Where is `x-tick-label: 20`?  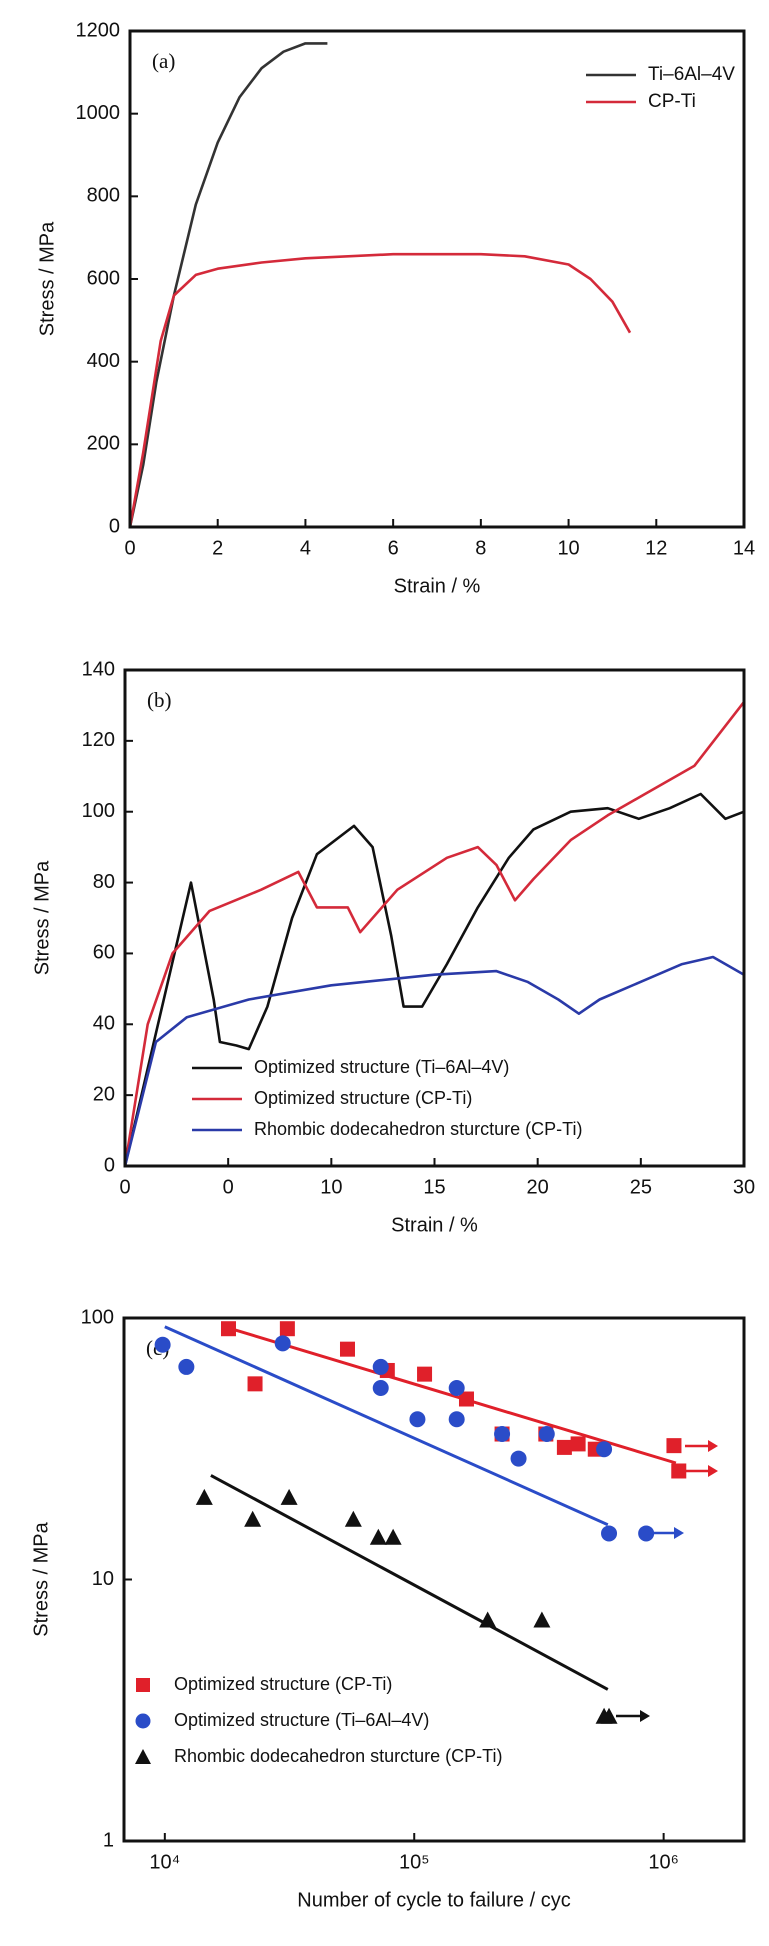
x-tick-label: 20 is located at coordinates (538, 1187).